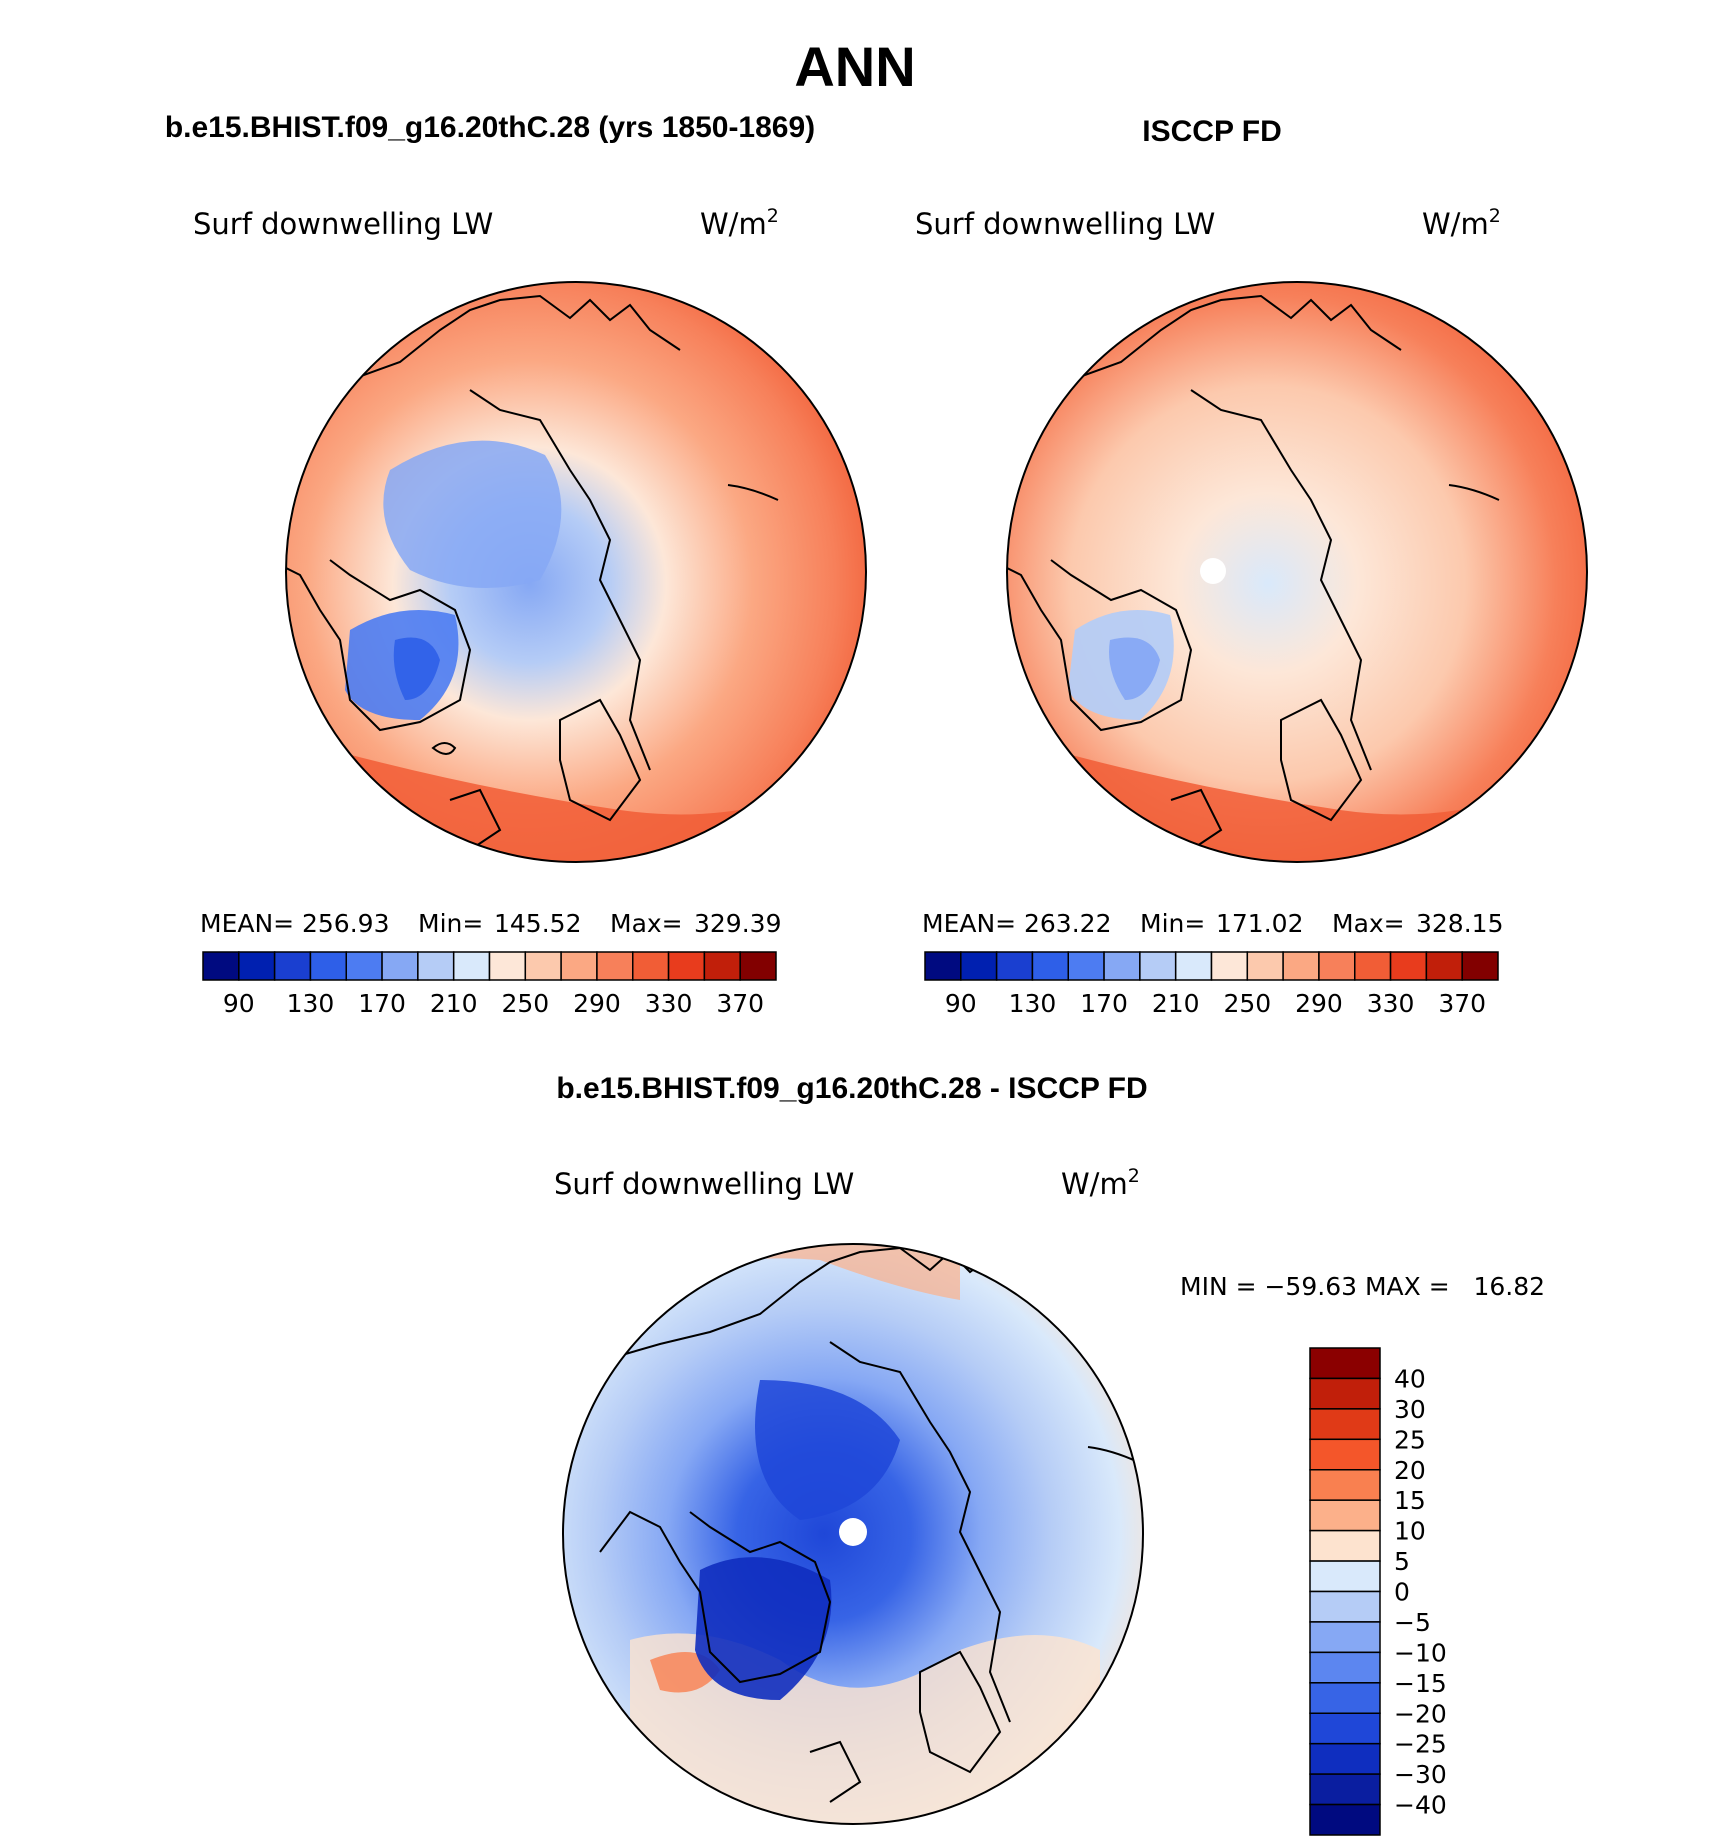  What do you see at coordinates (739, 223) in the screenshot?
I see `panel-model-units: W/m2` at bounding box center [739, 223].